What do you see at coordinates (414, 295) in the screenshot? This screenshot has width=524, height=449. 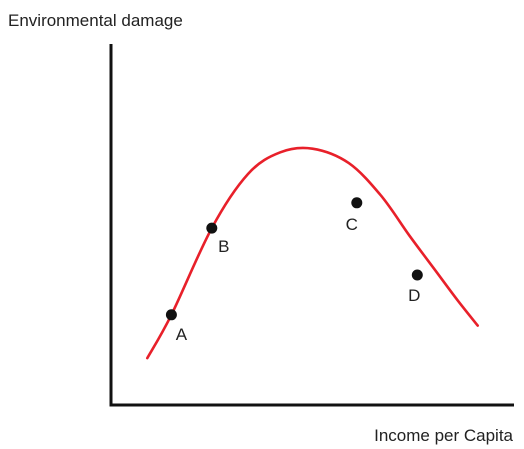 I see `point-d-label: D` at bounding box center [414, 295].